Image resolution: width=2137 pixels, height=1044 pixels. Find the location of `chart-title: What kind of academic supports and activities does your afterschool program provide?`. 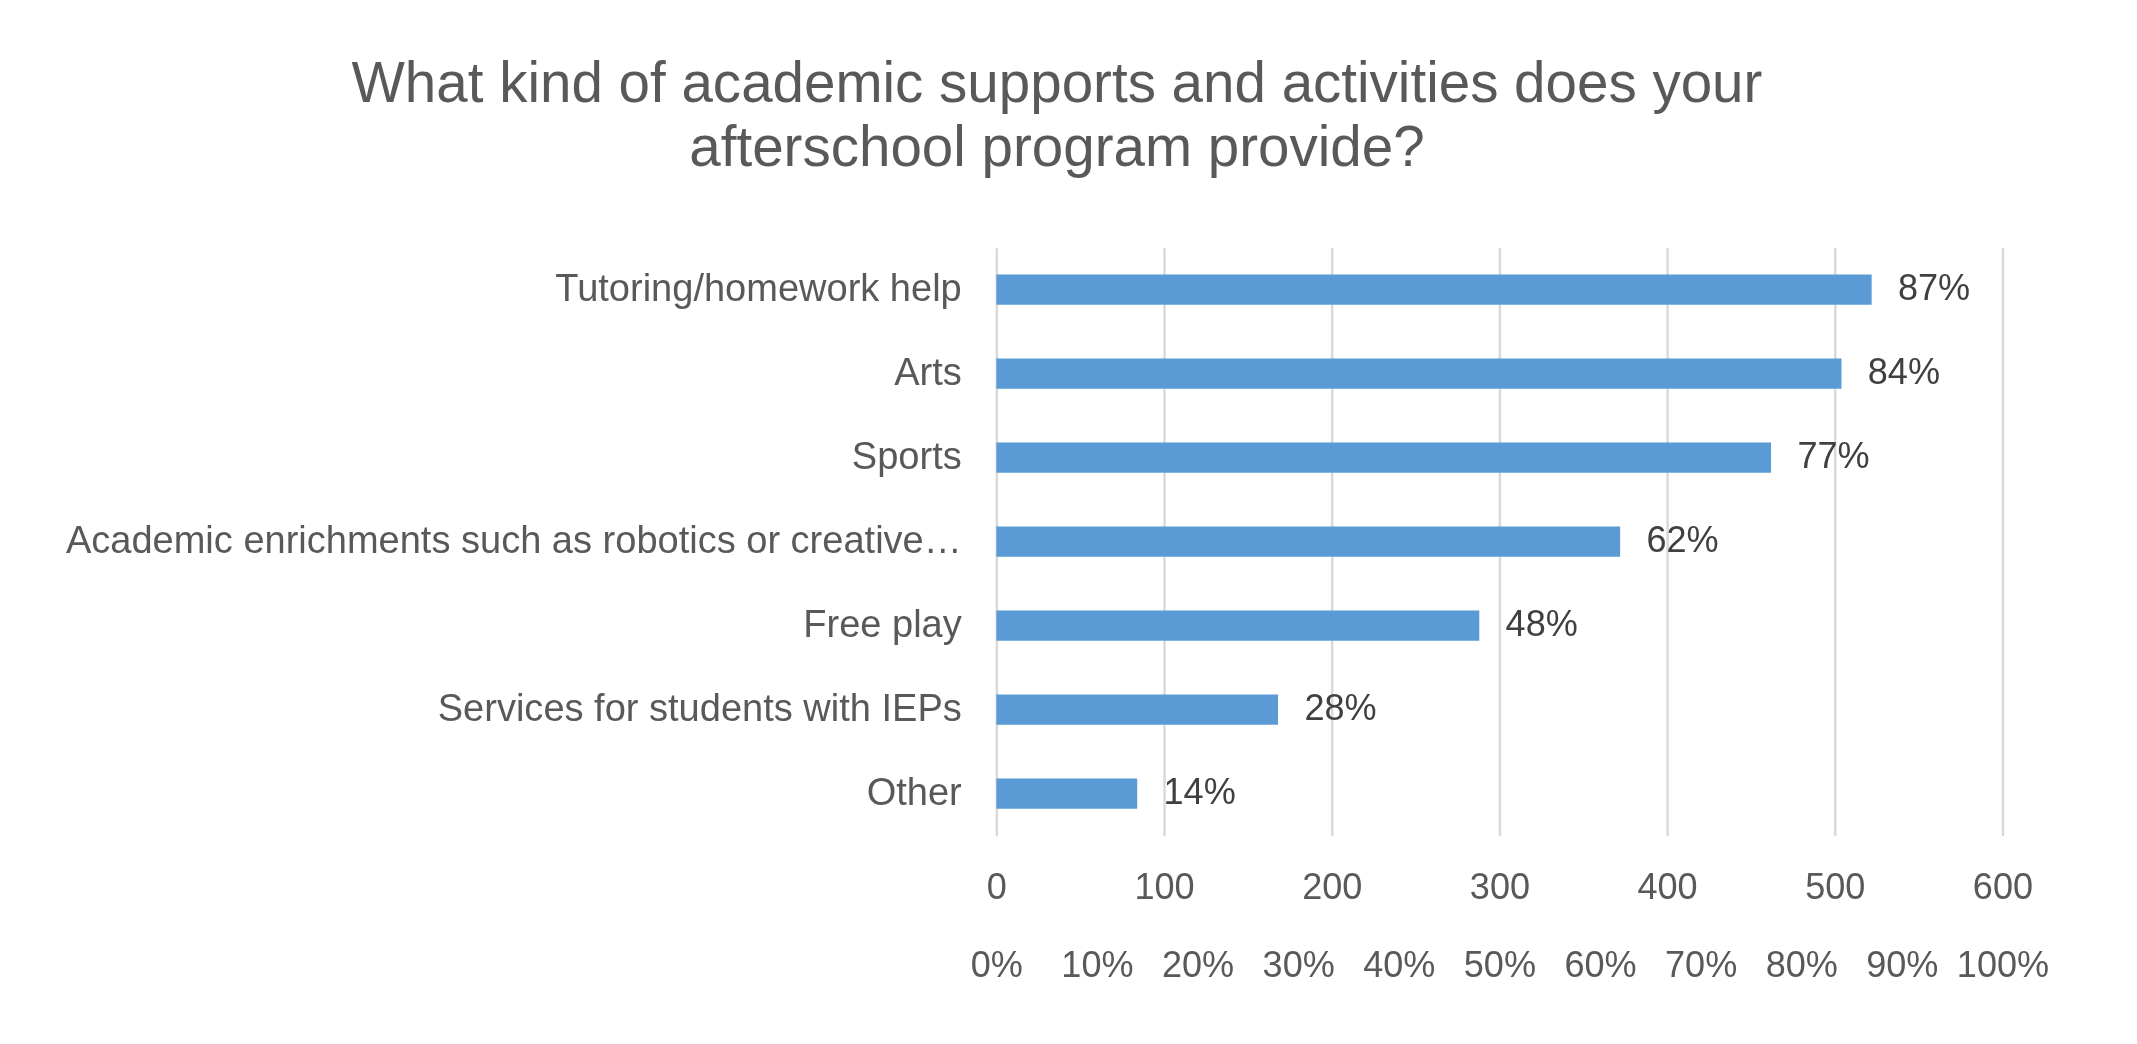

chart-title: What kind of academic supports and activities does your afterschool program provide? is located at coordinates (1057, 114).